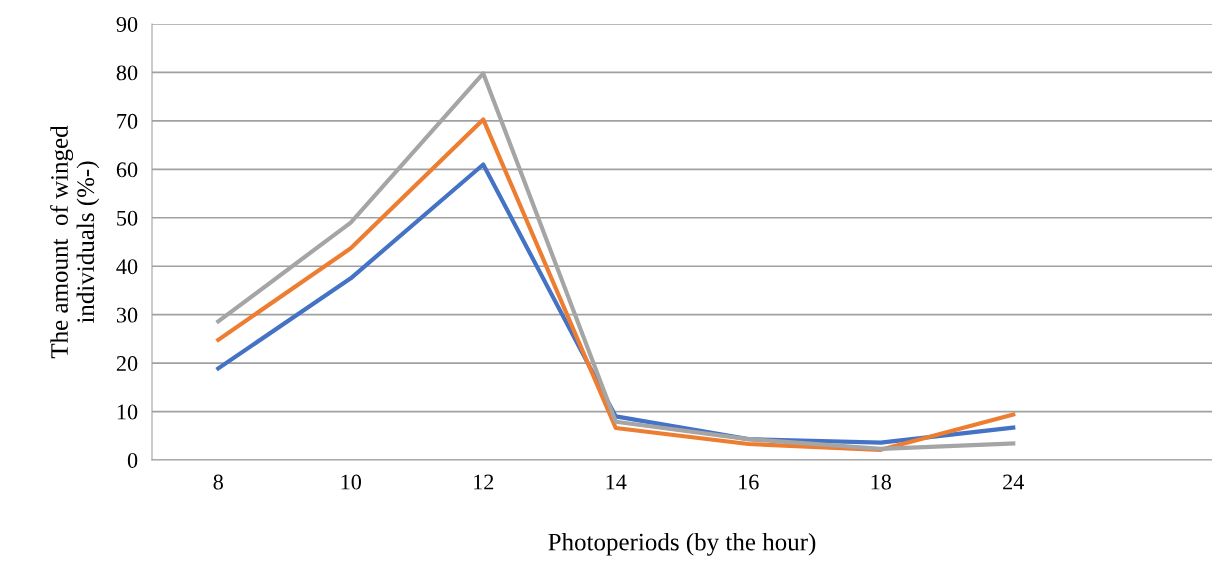 Image resolution: width=1212 pixels, height=564 pixels. What do you see at coordinates (218, 482) in the screenshot?
I see `x-tick-label: 8` at bounding box center [218, 482].